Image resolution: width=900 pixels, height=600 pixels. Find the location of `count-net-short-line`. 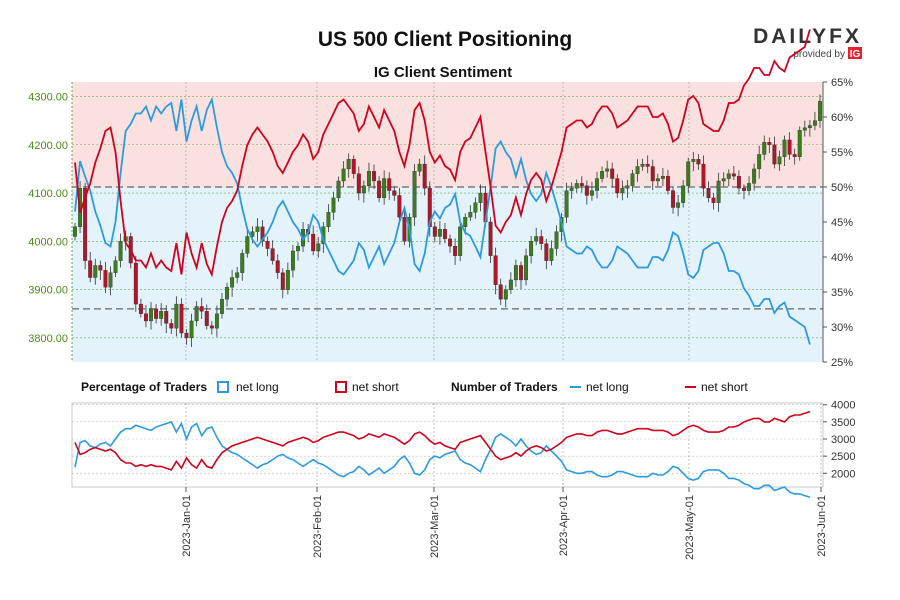

count-net-short-line is located at coordinates (442, 440).